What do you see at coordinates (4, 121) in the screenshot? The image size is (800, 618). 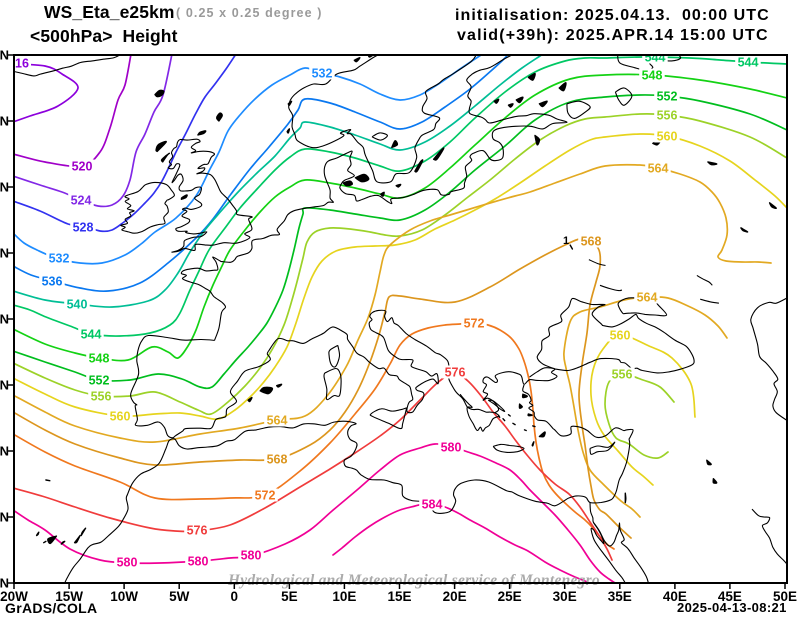 I see `svg-text: 60N` at bounding box center [4, 121].